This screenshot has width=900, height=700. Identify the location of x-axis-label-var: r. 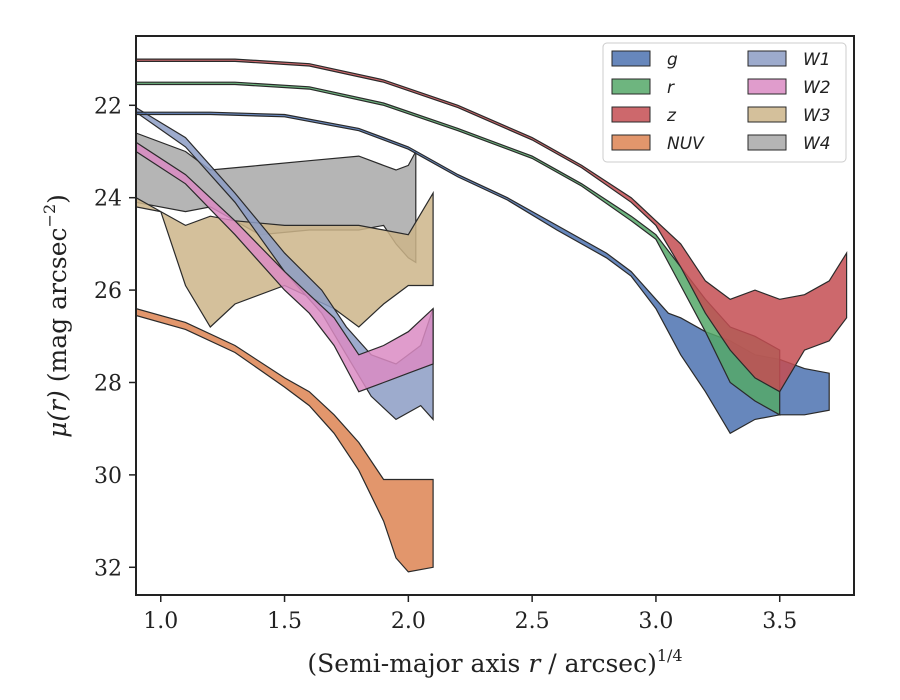
(535, 663).